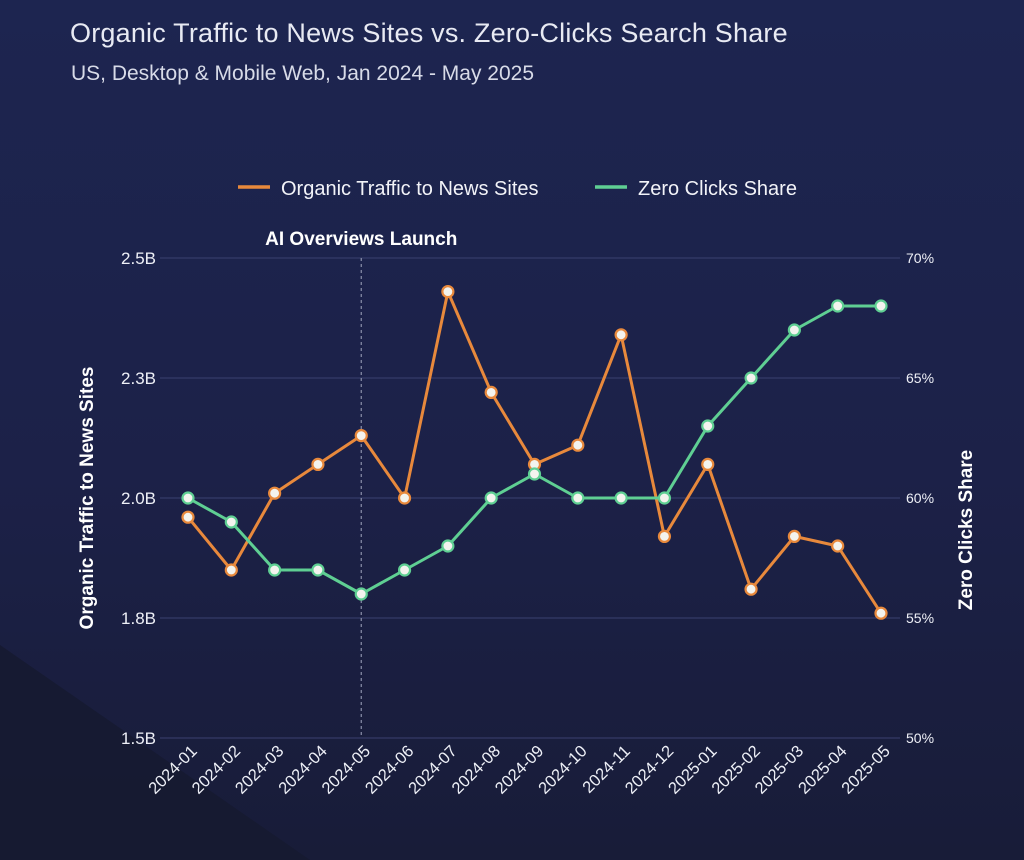 Image resolution: width=1024 pixels, height=860 pixels. Describe the element at coordinates (920, 378) in the screenshot. I see `y-right-tick-label: 65%` at that location.